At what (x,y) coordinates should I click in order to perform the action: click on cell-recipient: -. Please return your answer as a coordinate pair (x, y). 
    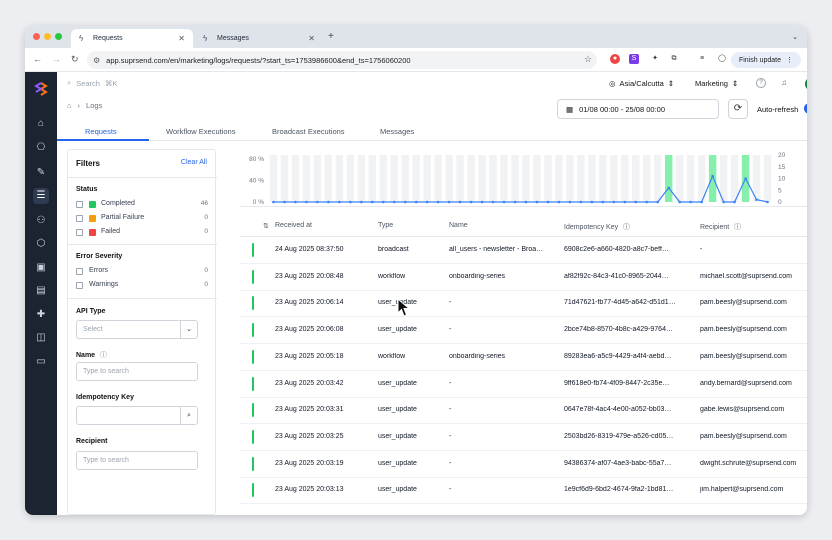
    Looking at the image, I should click on (701, 249).